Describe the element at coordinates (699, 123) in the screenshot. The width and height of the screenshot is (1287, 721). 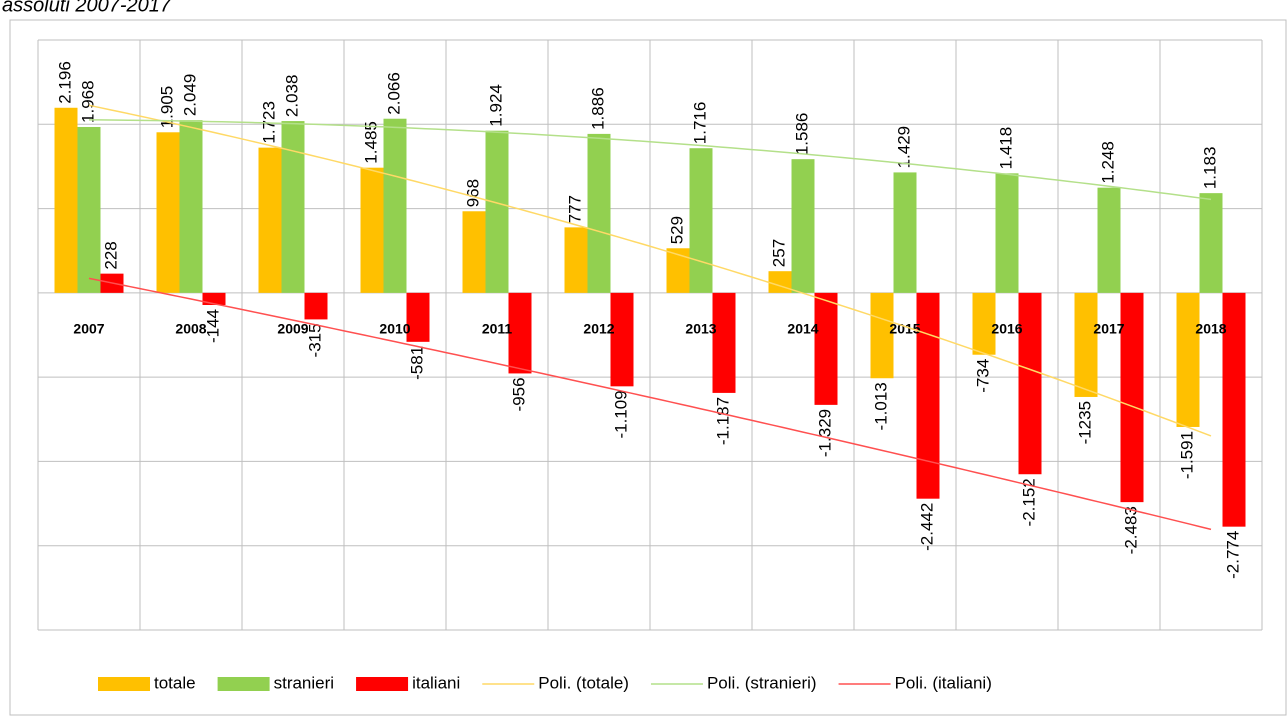
I see `data-label: 1.716` at that location.